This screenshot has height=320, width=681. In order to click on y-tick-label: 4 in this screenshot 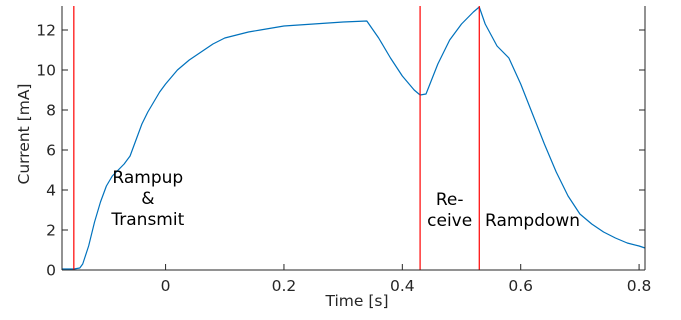, I will do `click(51, 191)`.